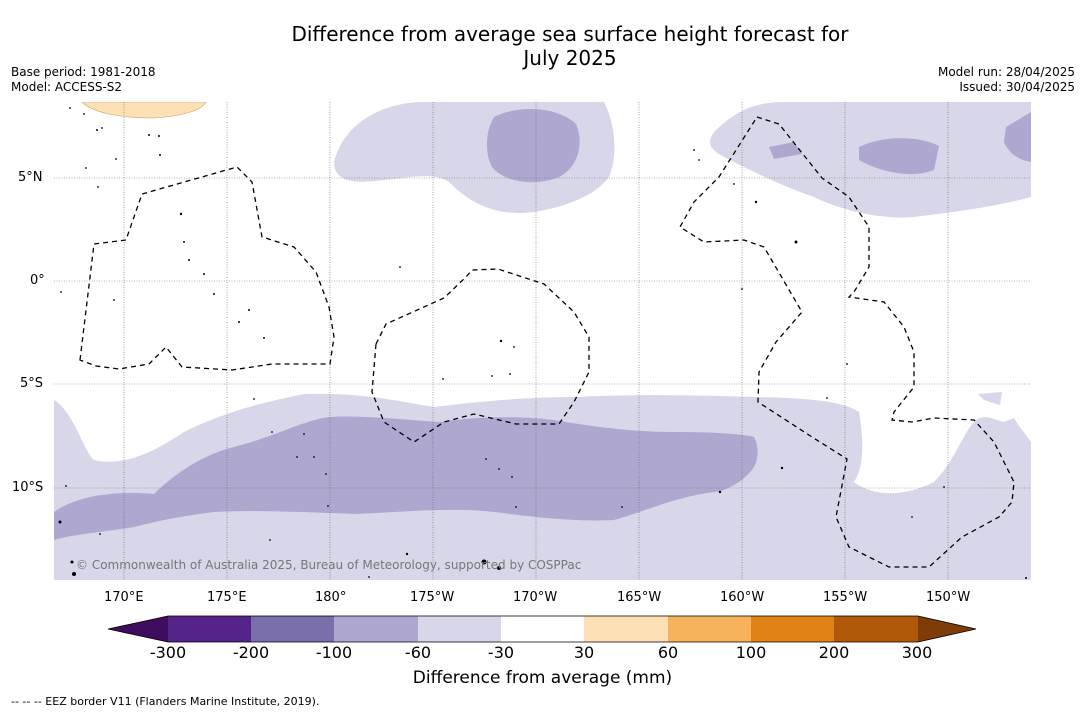 The width and height of the screenshot is (1085, 713). I want to click on cb-tick-9: 300, so click(917, 652).